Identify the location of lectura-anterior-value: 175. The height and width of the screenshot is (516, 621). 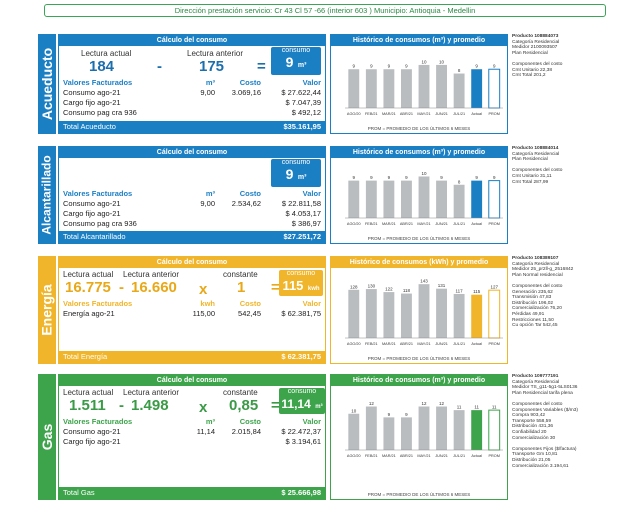
(212, 66).